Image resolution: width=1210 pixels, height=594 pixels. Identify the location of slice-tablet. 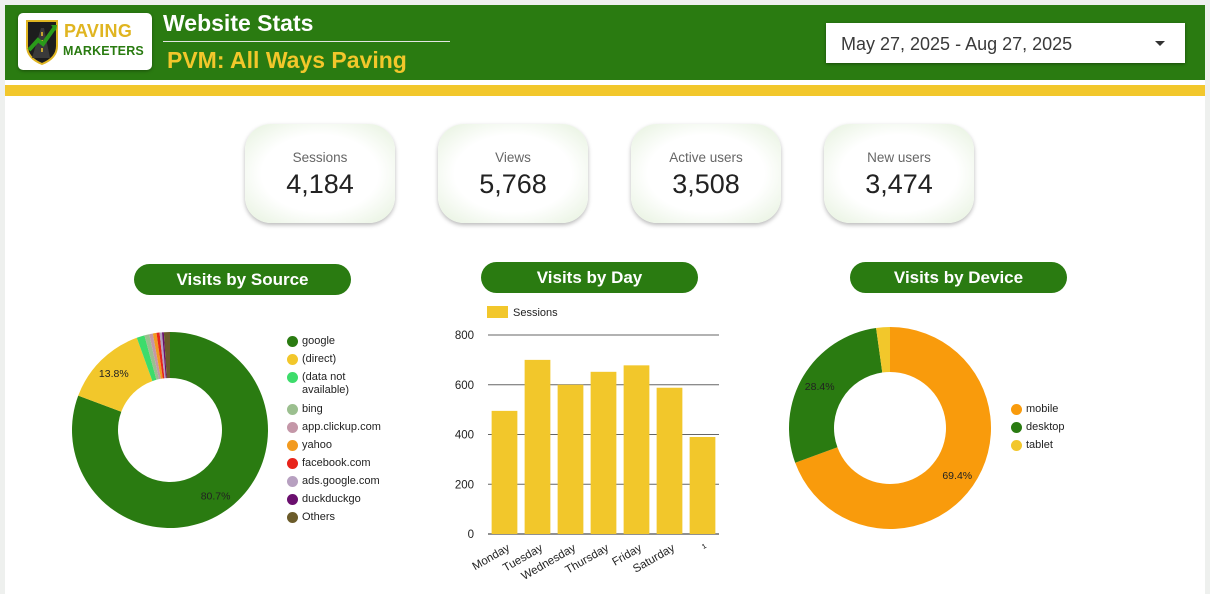
(883, 350).